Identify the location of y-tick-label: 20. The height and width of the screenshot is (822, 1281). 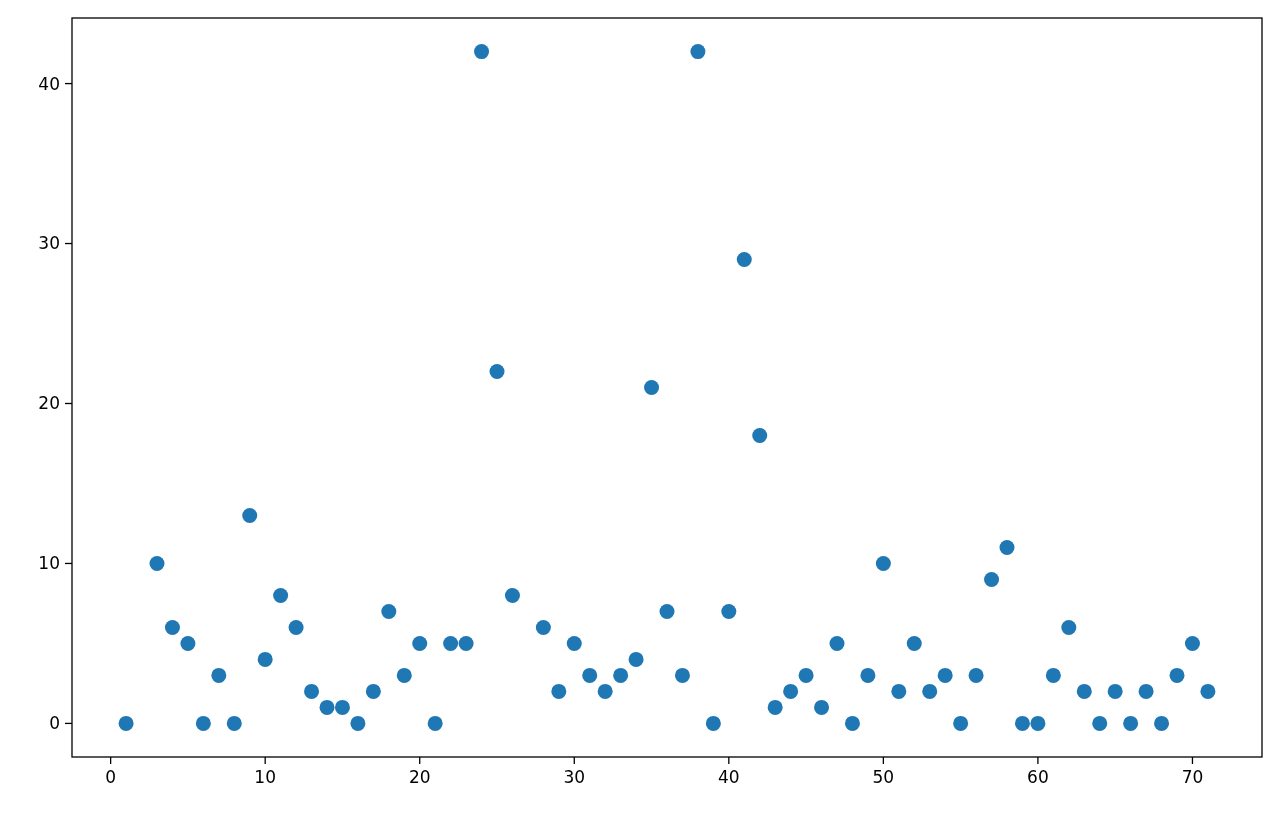
(49, 403).